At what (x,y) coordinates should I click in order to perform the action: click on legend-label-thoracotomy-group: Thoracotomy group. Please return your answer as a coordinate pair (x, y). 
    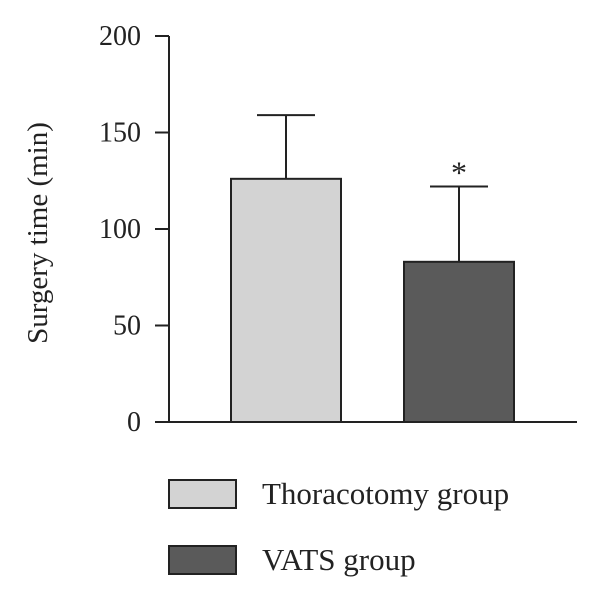
    Looking at the image, I should click on (385, 493).